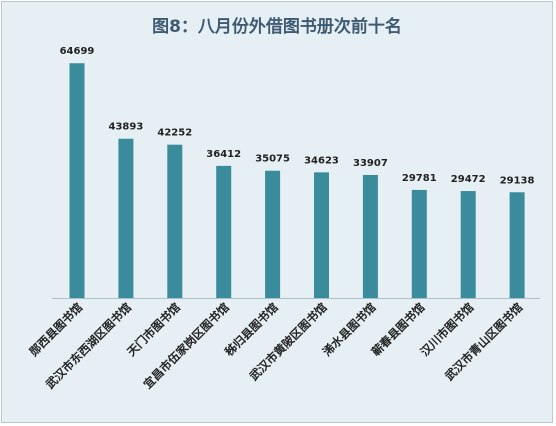 Image resolution: width=556 pixels, height=426 pixels. Describe the element at coordinates (223, 154) in the screenshot. I see `data-label: 36412` at that location.